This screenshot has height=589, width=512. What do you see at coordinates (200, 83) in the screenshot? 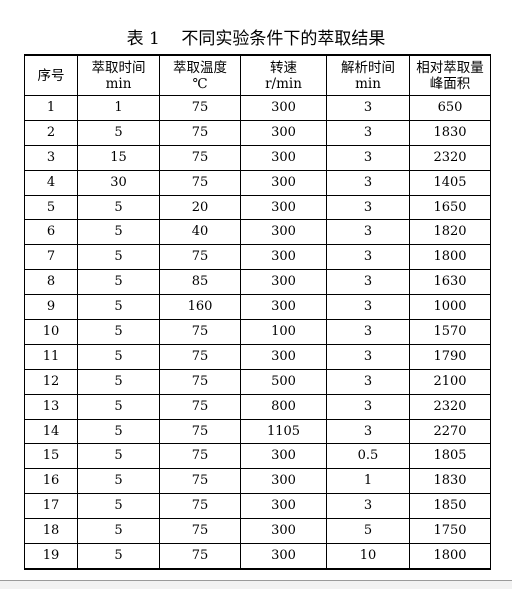
I see `column-header-unit: ℃` at bounding box center [200, 83].